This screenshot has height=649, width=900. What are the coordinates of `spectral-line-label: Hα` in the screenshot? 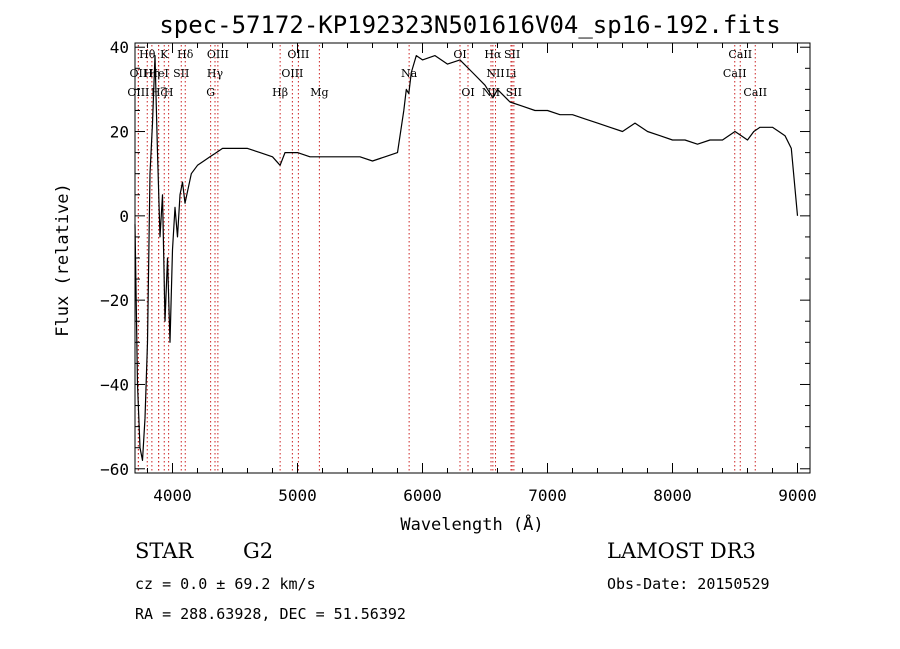 It's located at (493, 54).